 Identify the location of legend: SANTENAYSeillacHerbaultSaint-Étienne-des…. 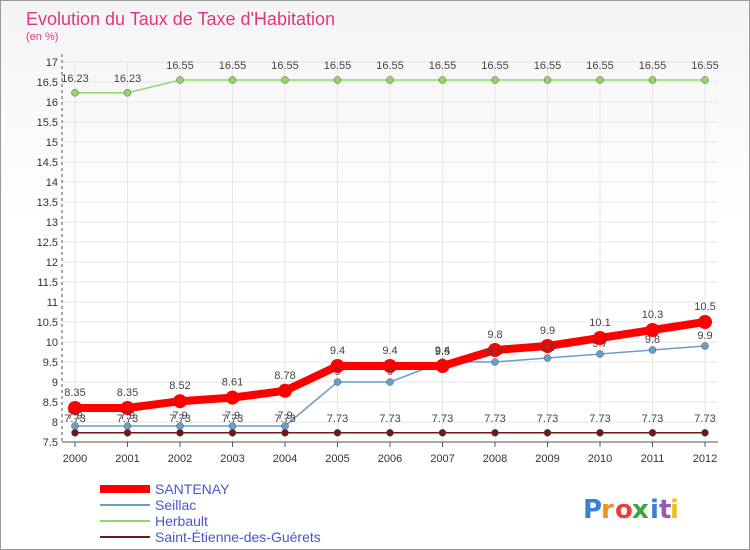
(210, 513).